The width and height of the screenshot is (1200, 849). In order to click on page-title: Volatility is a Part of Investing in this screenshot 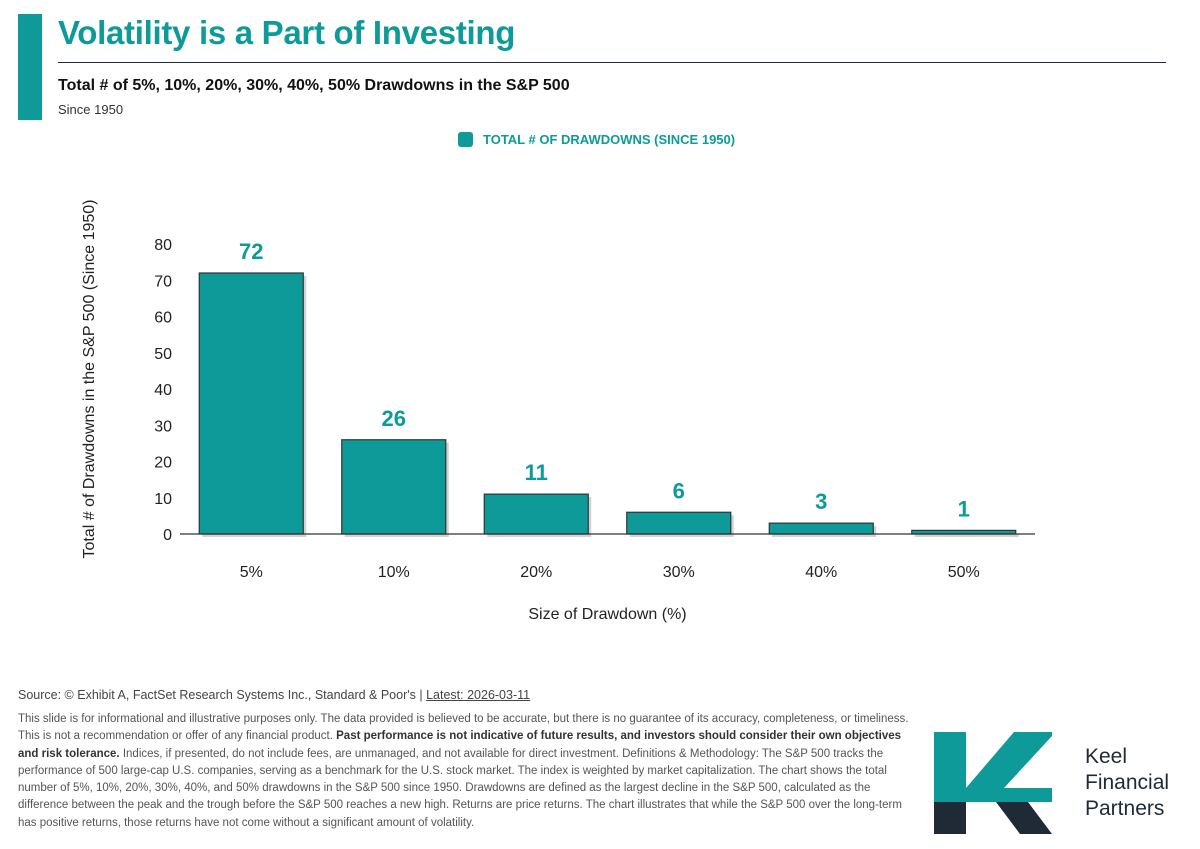, I will do `click(287, 32)`.